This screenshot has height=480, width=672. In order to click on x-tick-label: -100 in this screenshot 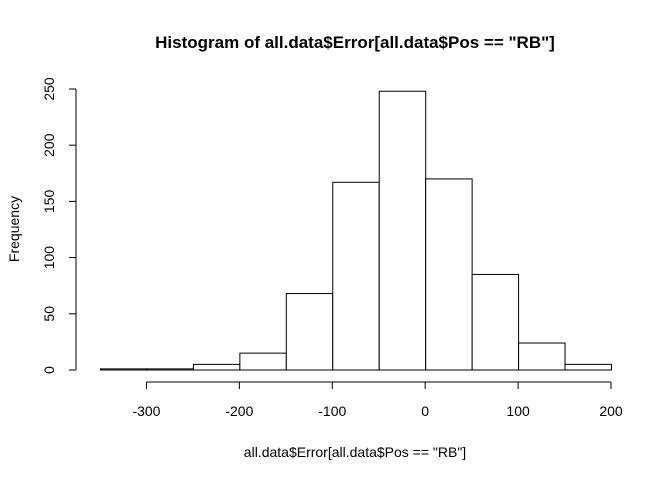, I will do `click(332, 411)`.